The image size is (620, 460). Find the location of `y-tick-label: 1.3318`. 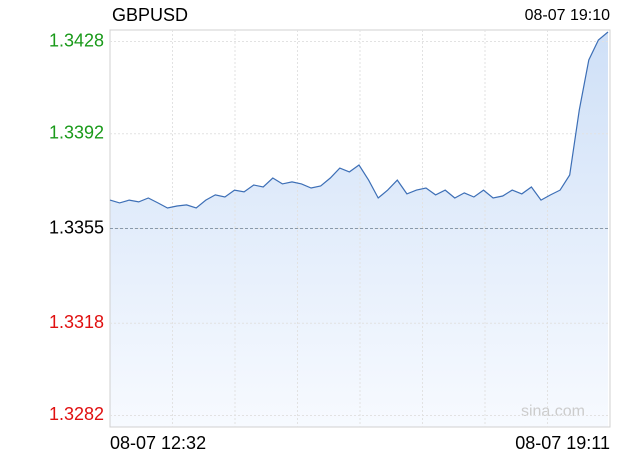

y-tick-label: 1.3318 is located at coordinates (76, 322).